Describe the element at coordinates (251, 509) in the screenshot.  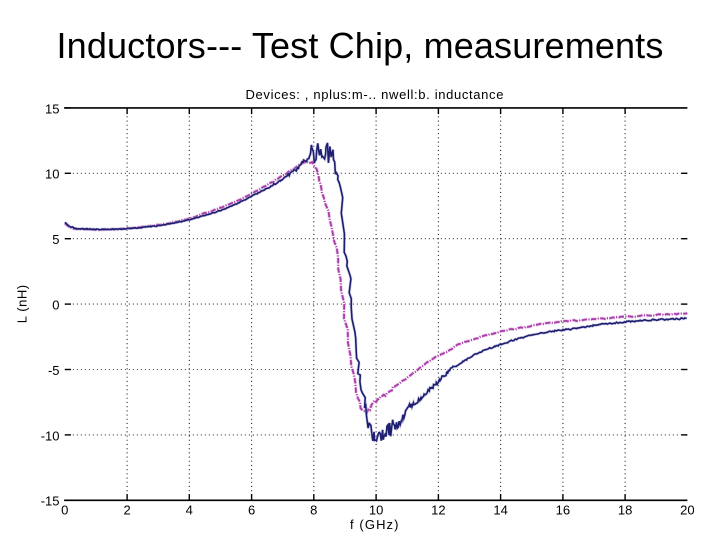
I see `svg-text: 6` at that location.